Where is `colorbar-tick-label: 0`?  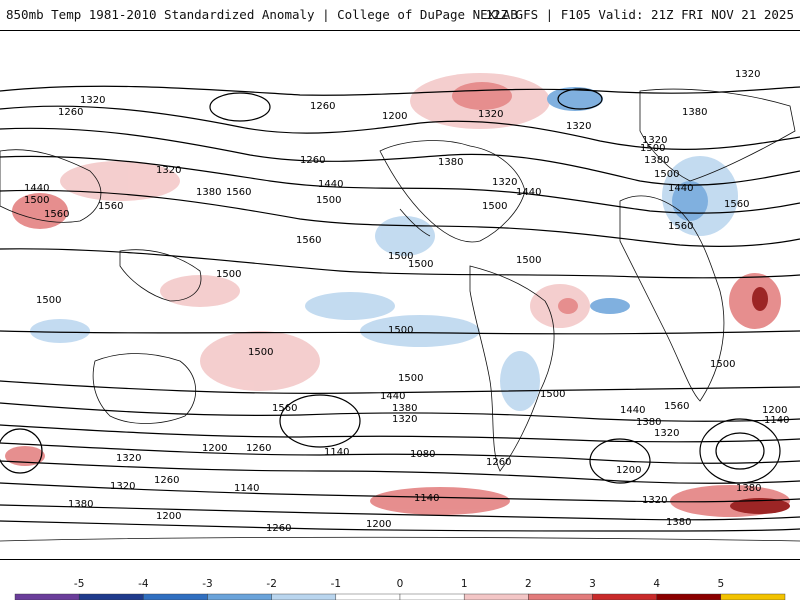
colorbar-tick-label: 0 is located at coordinates (400, 584).